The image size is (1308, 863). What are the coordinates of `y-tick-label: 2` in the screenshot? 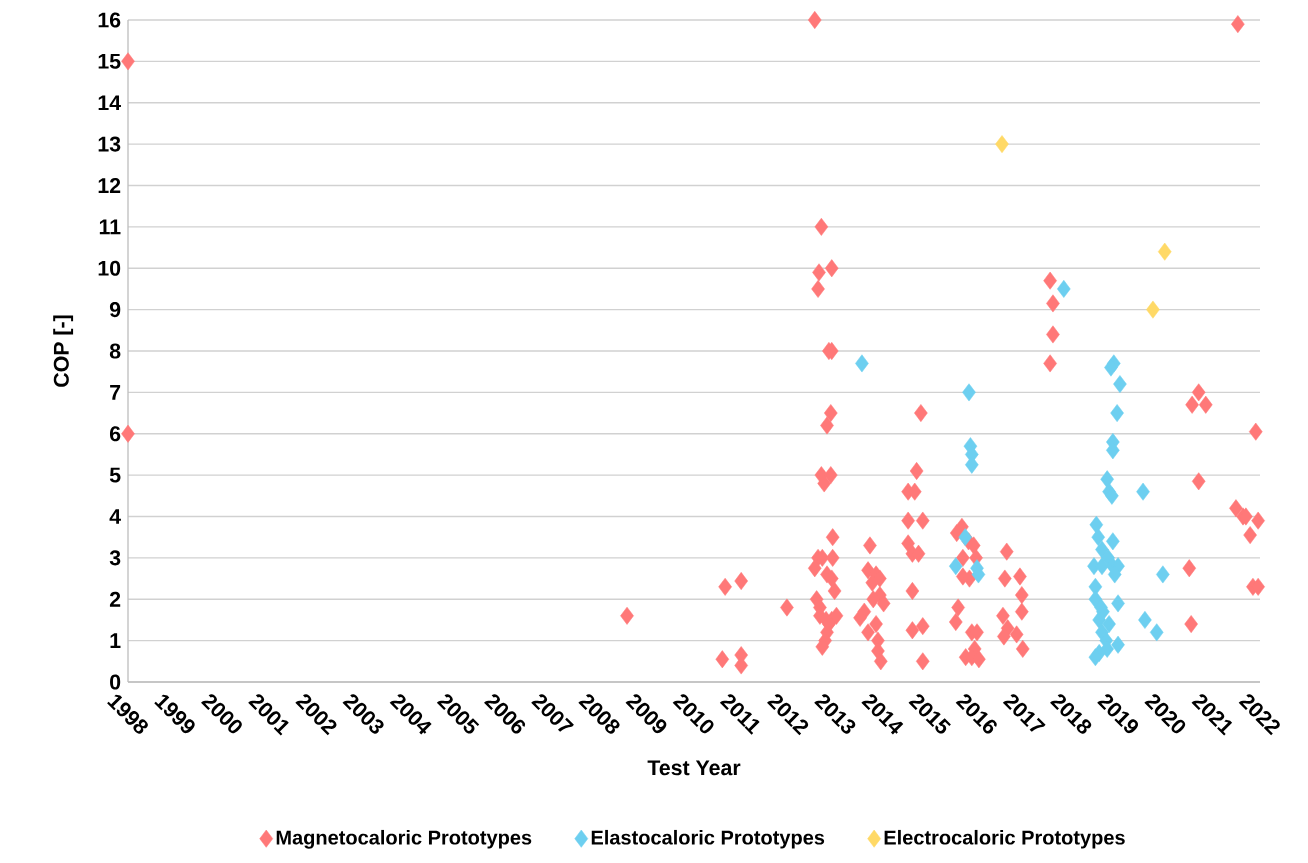 It's located at (115, 599).